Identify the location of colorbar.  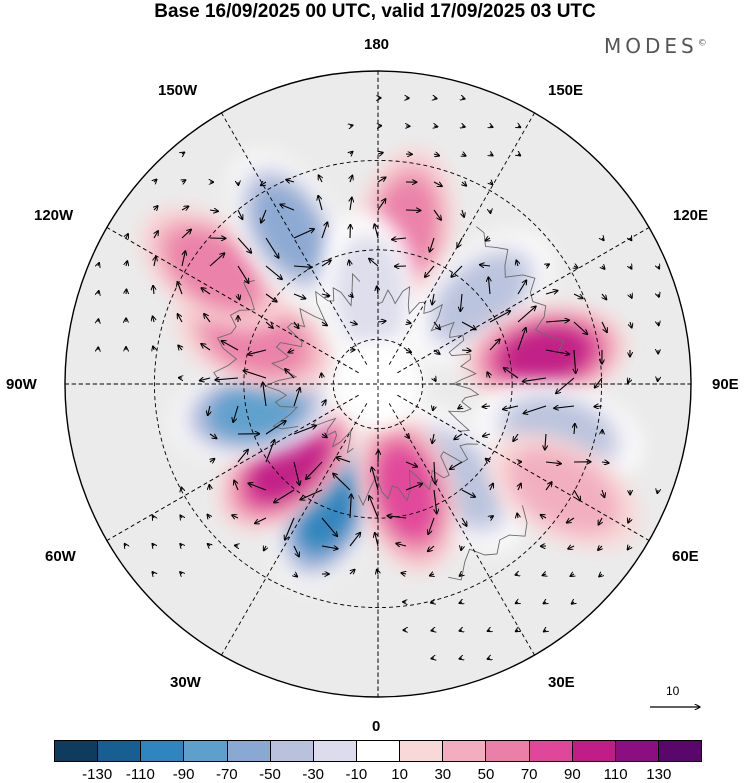
(378, 751).